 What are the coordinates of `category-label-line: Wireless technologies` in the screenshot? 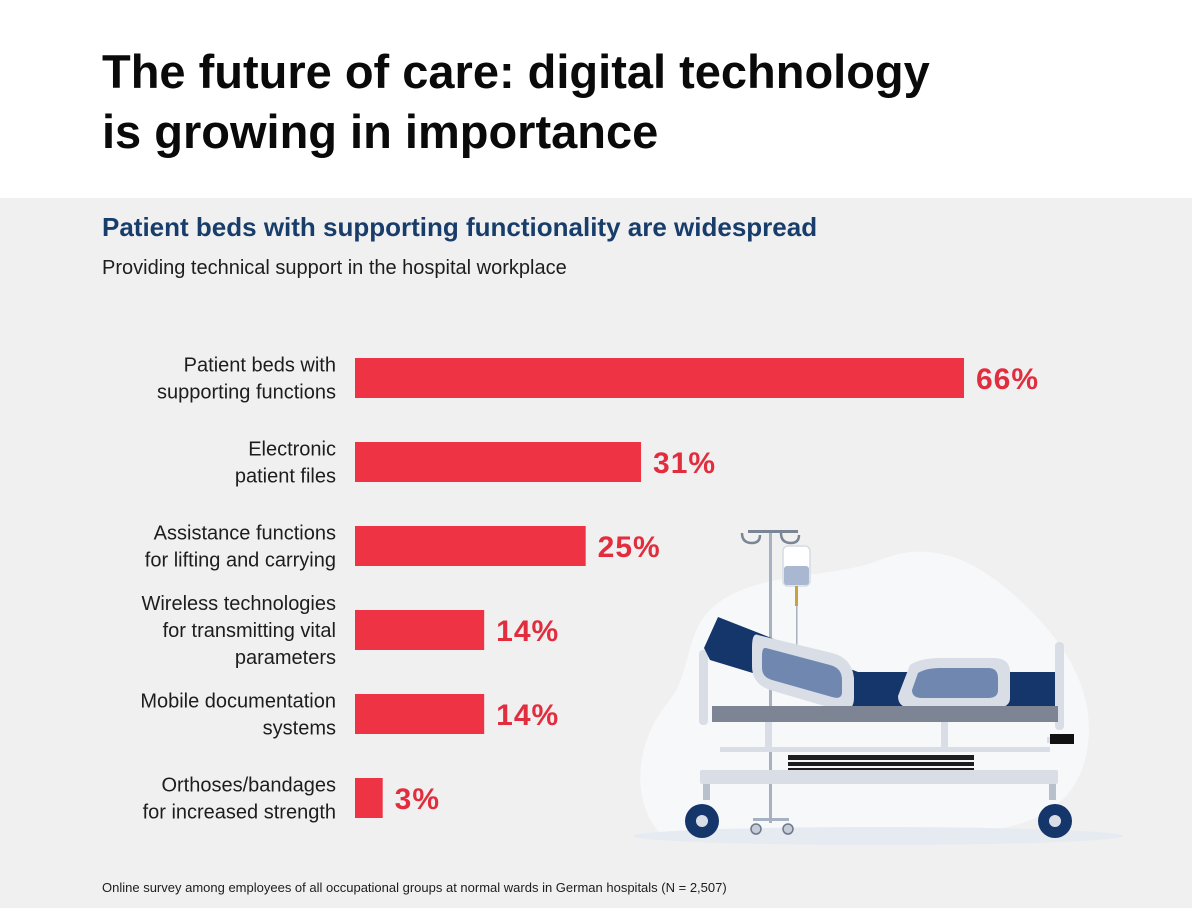 It's located at (238, 604).